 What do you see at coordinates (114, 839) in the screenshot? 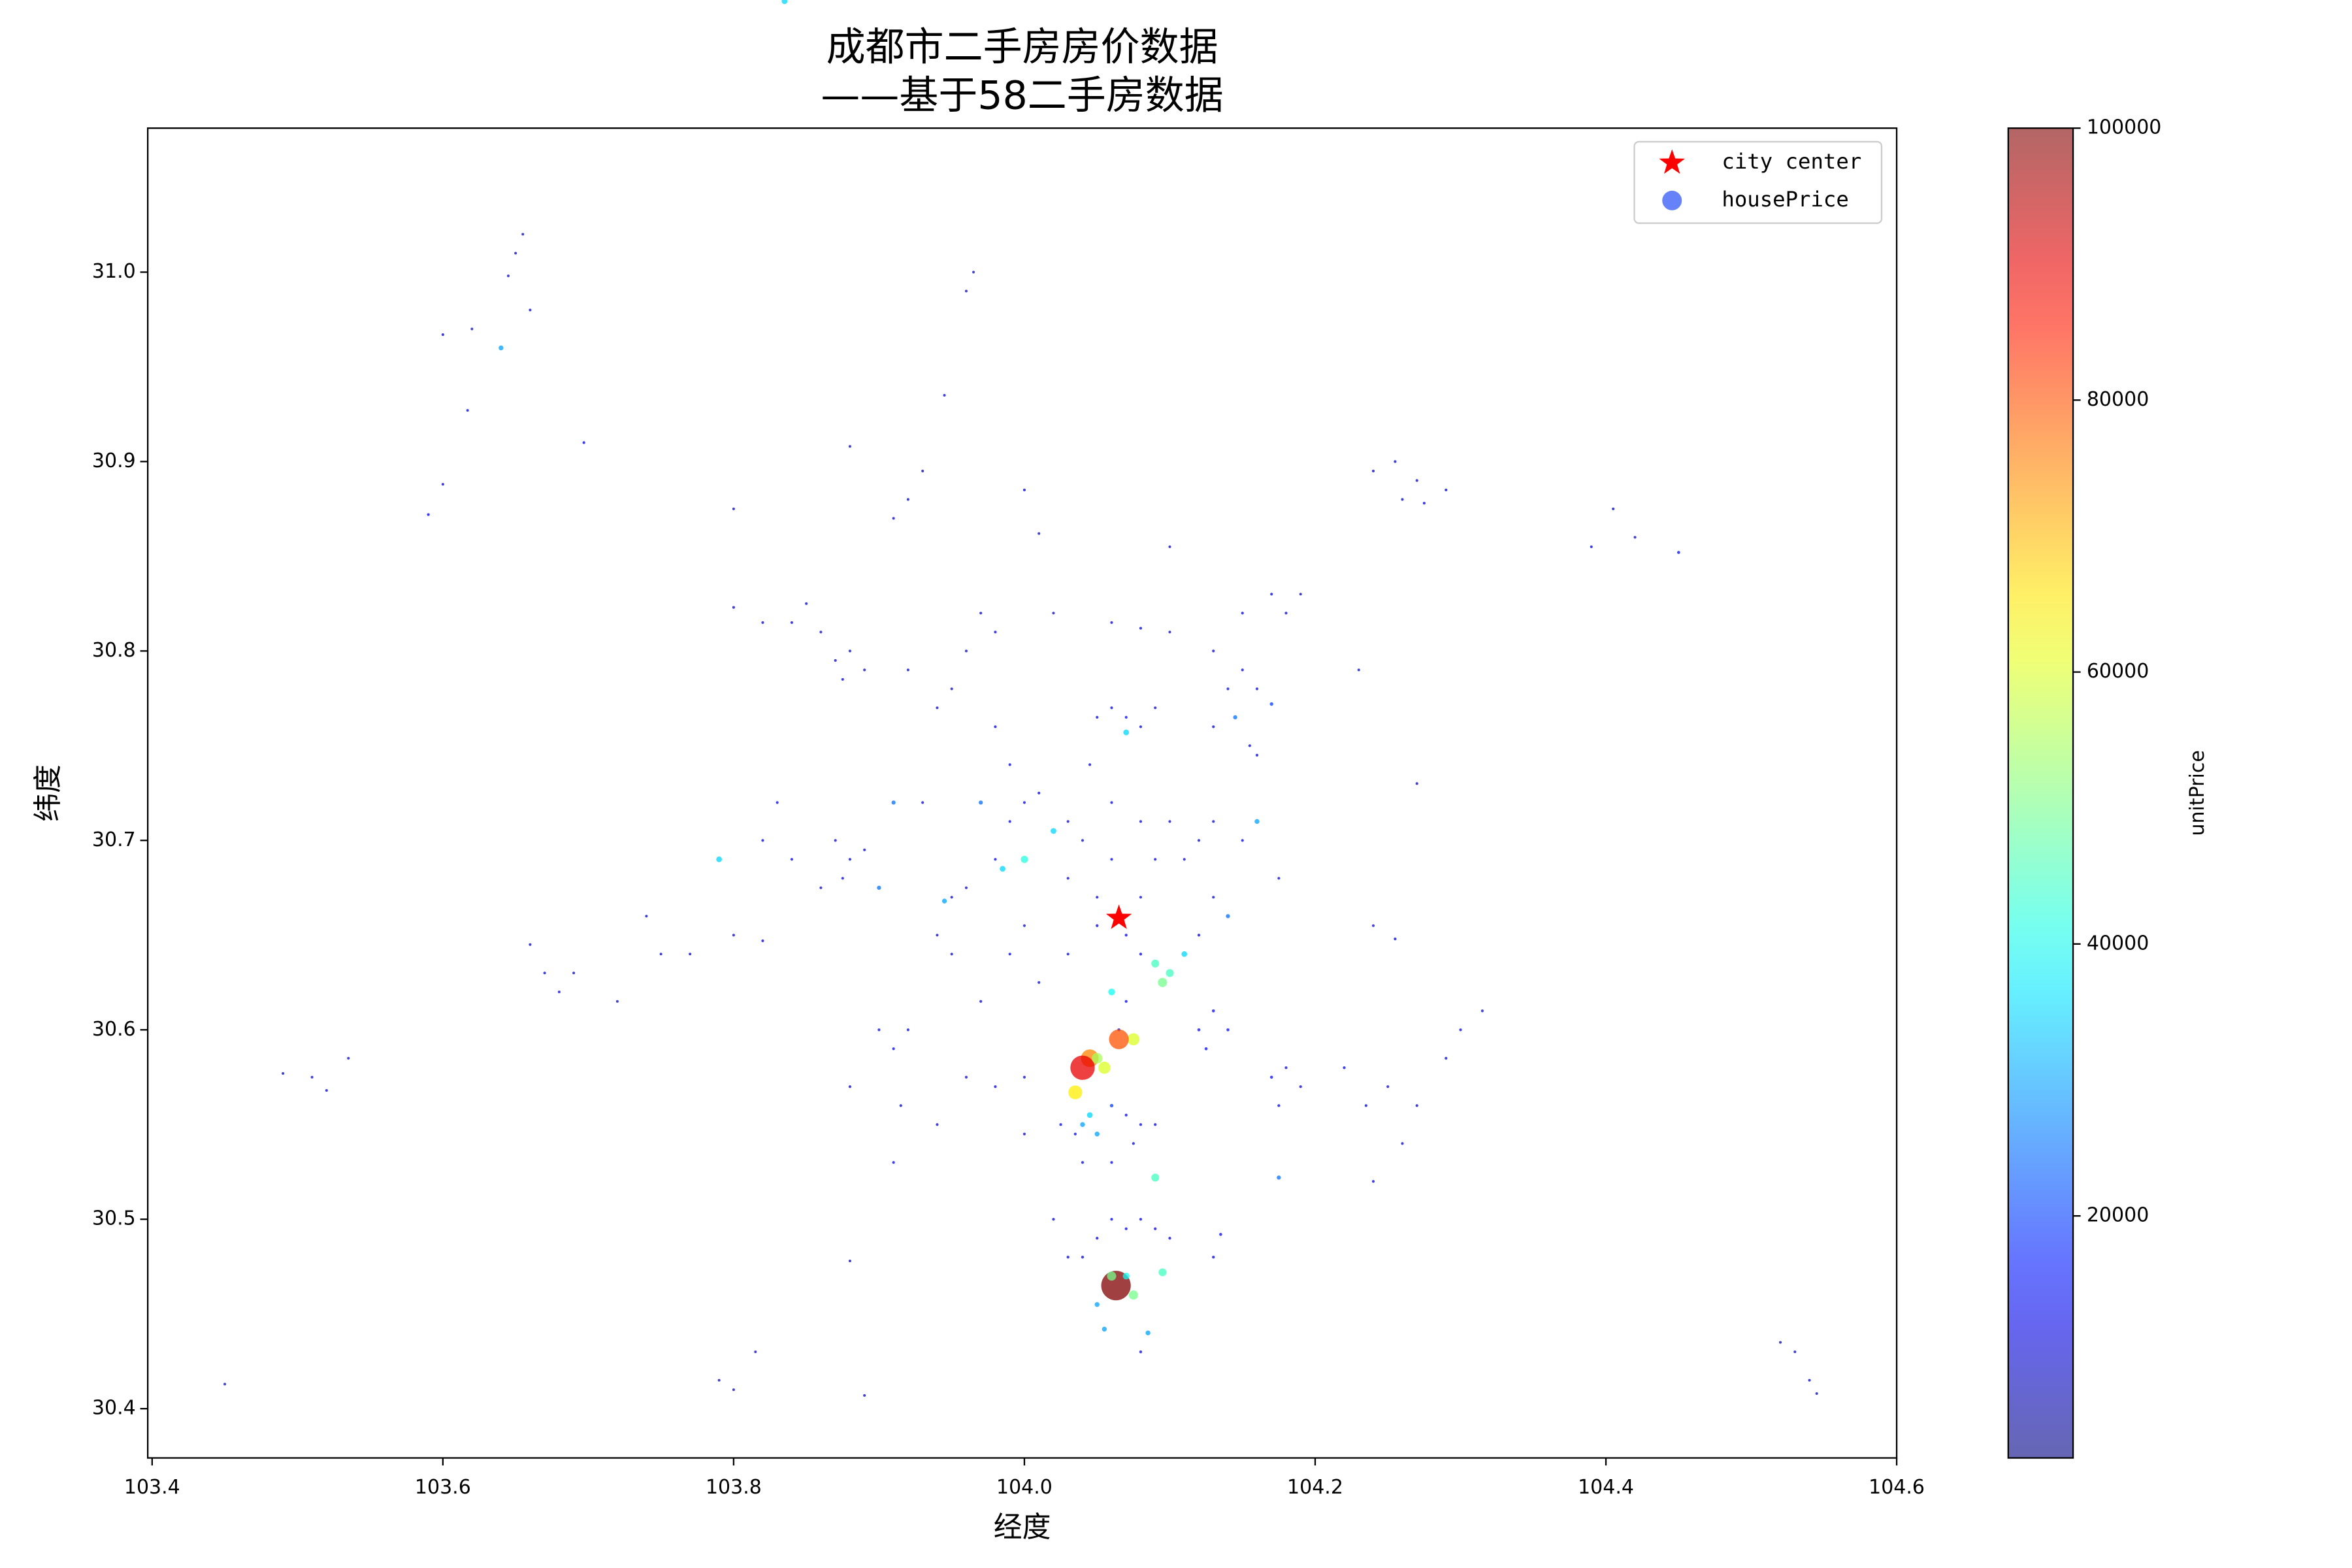
I see `y-tick-label: 30.7` at bounding box center [114, 839].